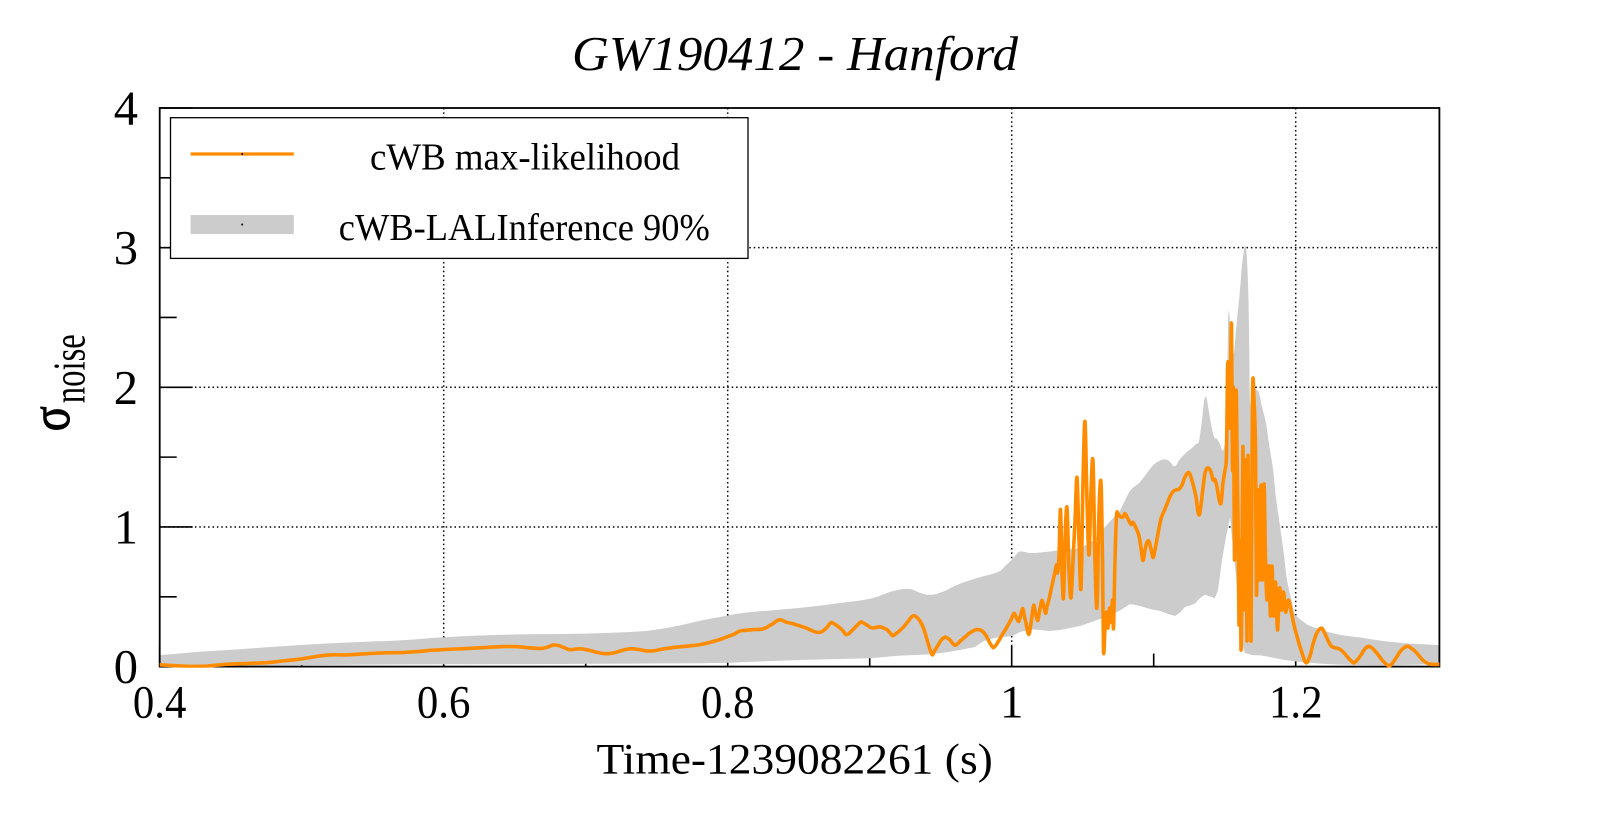  Describe the element at coordinates (126, 388) in the screenshot. I see `svg-text: 2` at that location.